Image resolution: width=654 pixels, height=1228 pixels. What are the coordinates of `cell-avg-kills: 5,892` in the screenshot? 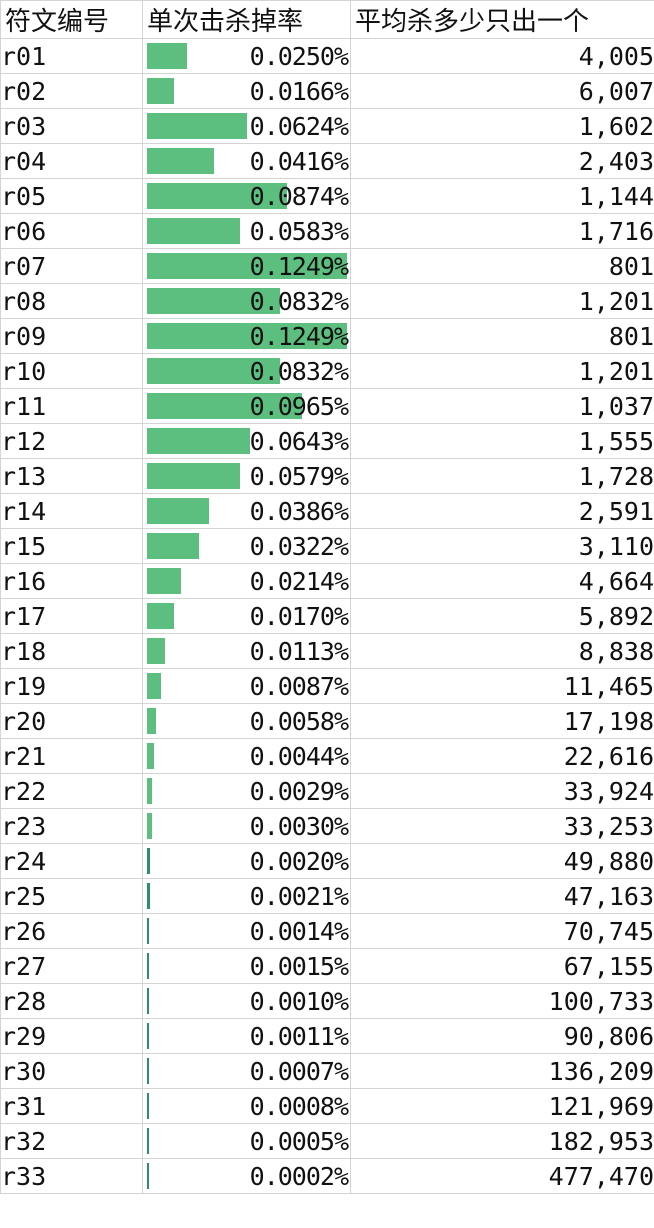 It's located at (502, 616).